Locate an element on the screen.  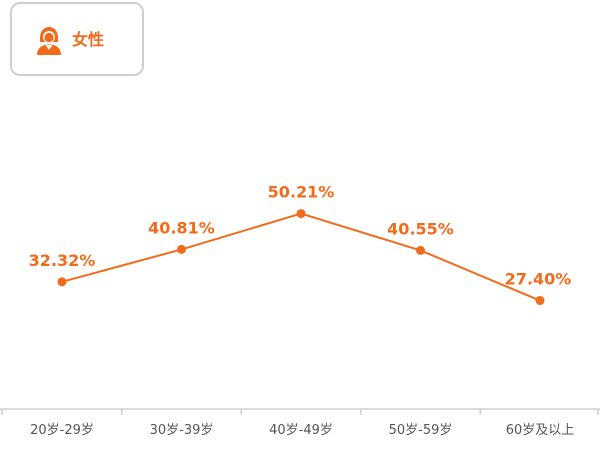
x-tick-label: 50岁-59岁 is located at coordinates (421, 430).